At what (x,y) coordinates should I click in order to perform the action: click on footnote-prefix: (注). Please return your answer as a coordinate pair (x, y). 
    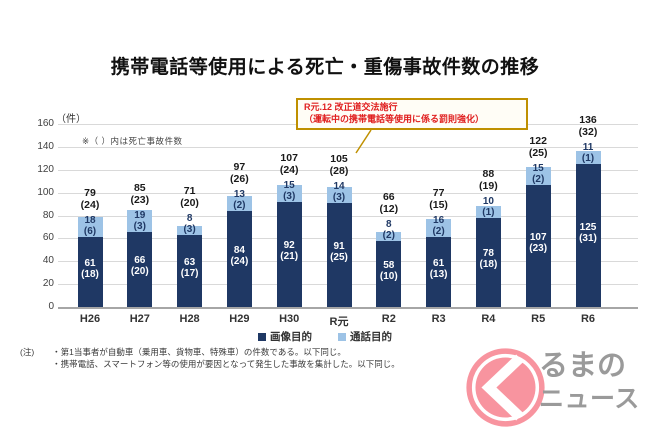
    Looking at the image, I should click on (27, 352).